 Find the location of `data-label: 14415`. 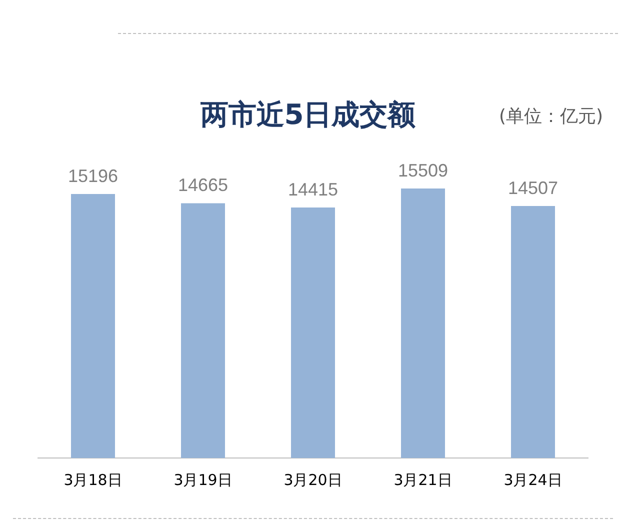

data-label: 14415 is located at coordinates (313, 190).